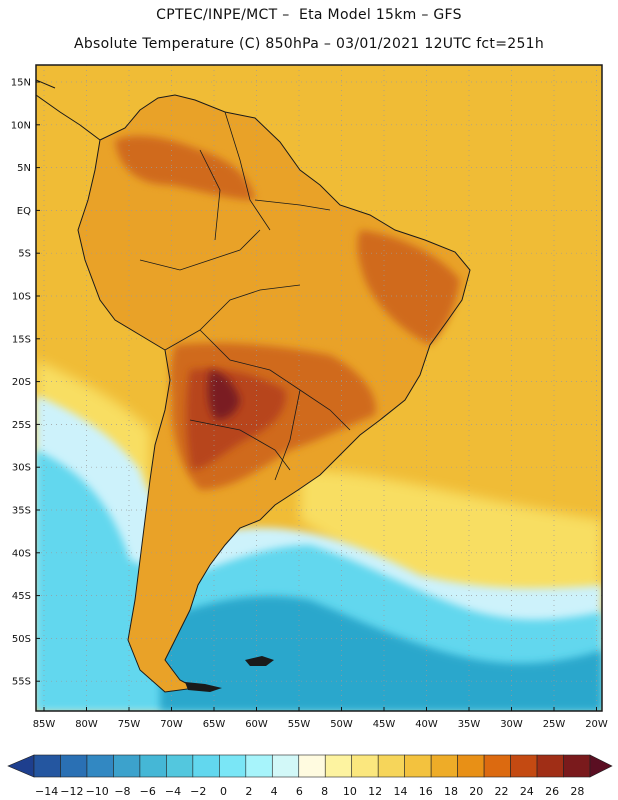 The height and width of the screenshot is (800, 618). Describe the element at coordinates (299, 724) in the screenshot. I see `longitude-label: 55W` at that location.